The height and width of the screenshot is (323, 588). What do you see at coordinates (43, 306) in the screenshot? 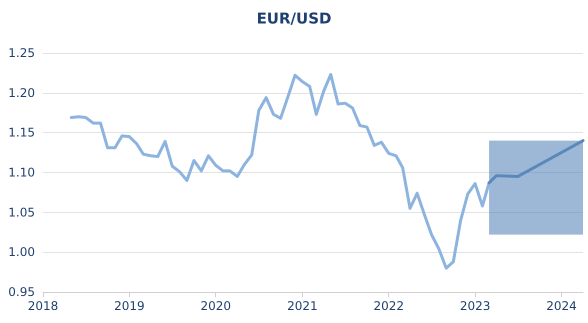
I see `x-tick-label: 2018` at bounding box center [43, 306].